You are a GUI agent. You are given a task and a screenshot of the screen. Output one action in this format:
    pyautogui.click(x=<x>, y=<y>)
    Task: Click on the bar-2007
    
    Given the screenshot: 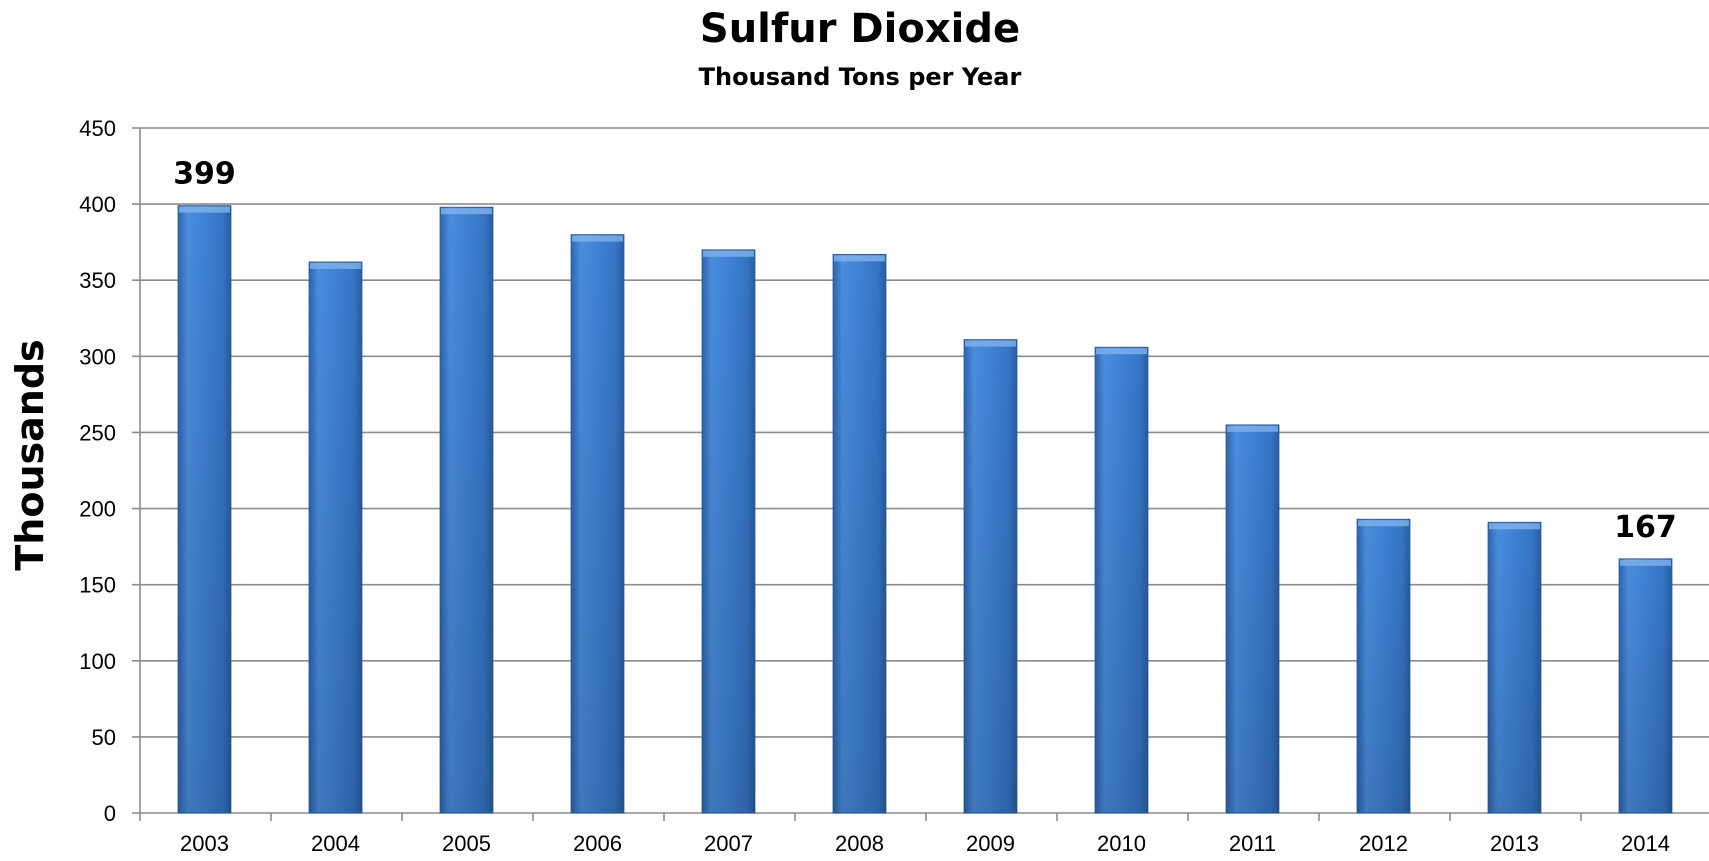 What is the action you would take?
    pyautogui.click(x=728, y=531)
    